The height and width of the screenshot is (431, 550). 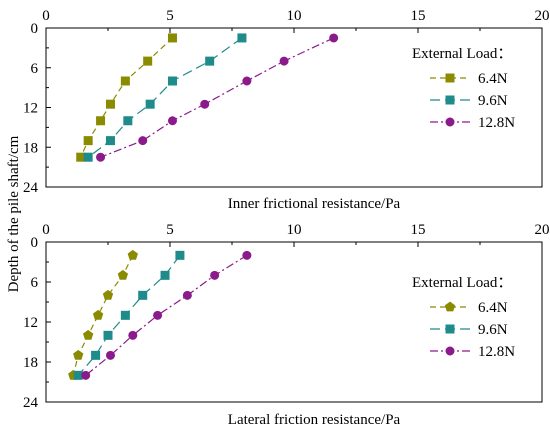 I want to click on series-line-6.4N, so click(x=126, y=97).